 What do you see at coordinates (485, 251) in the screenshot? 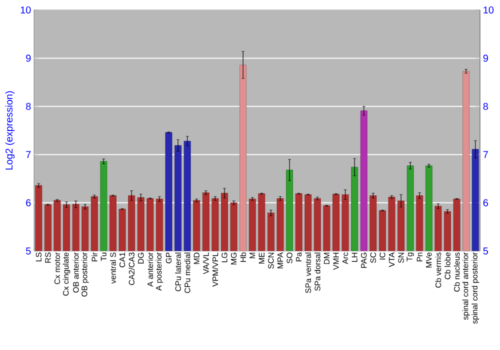
I see `y2-tick-label: 5` at bounding box center [485, 251].